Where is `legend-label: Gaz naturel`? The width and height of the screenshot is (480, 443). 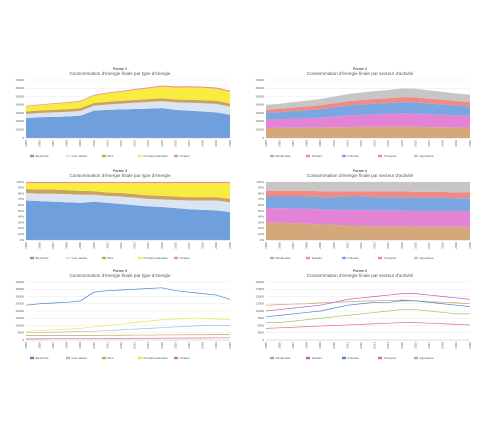 legend-label: Gaz naturel is located at coordinates (80, 358).